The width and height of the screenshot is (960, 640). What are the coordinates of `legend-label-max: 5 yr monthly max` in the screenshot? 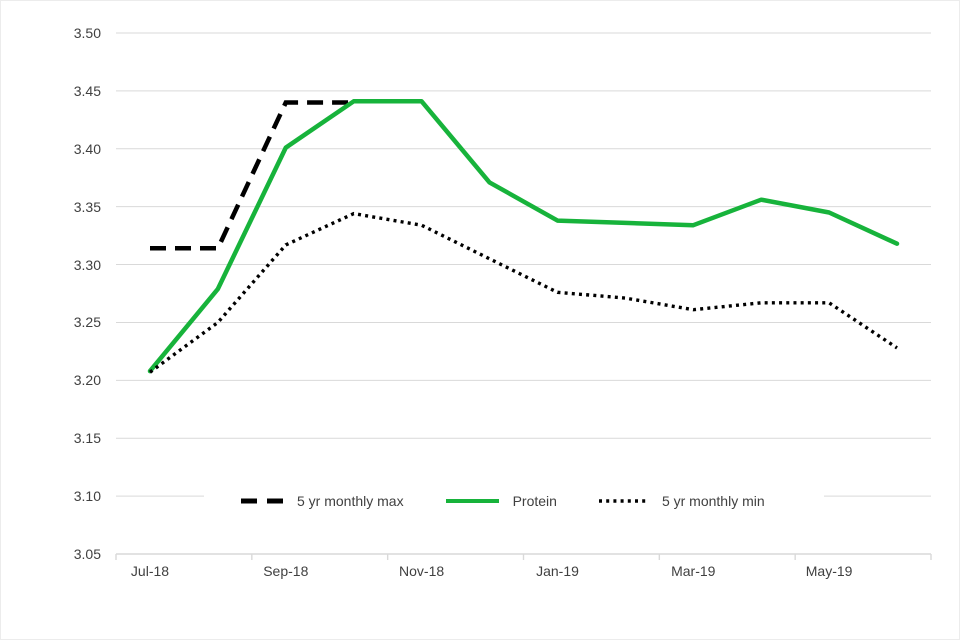 It's located at (350, 501).